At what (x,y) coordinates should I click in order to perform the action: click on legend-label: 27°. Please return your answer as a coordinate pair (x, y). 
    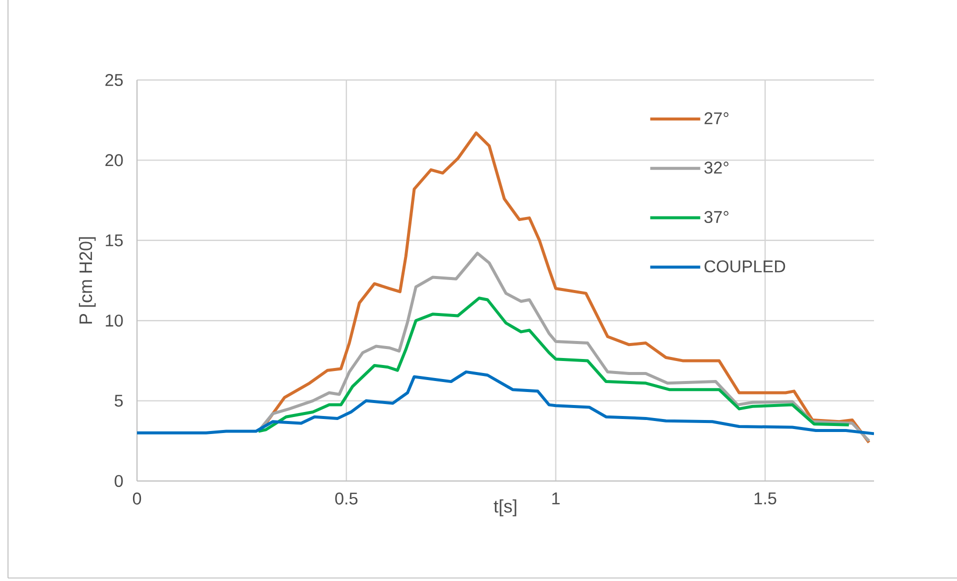
    Looking at the image, I should click on (716, 118).